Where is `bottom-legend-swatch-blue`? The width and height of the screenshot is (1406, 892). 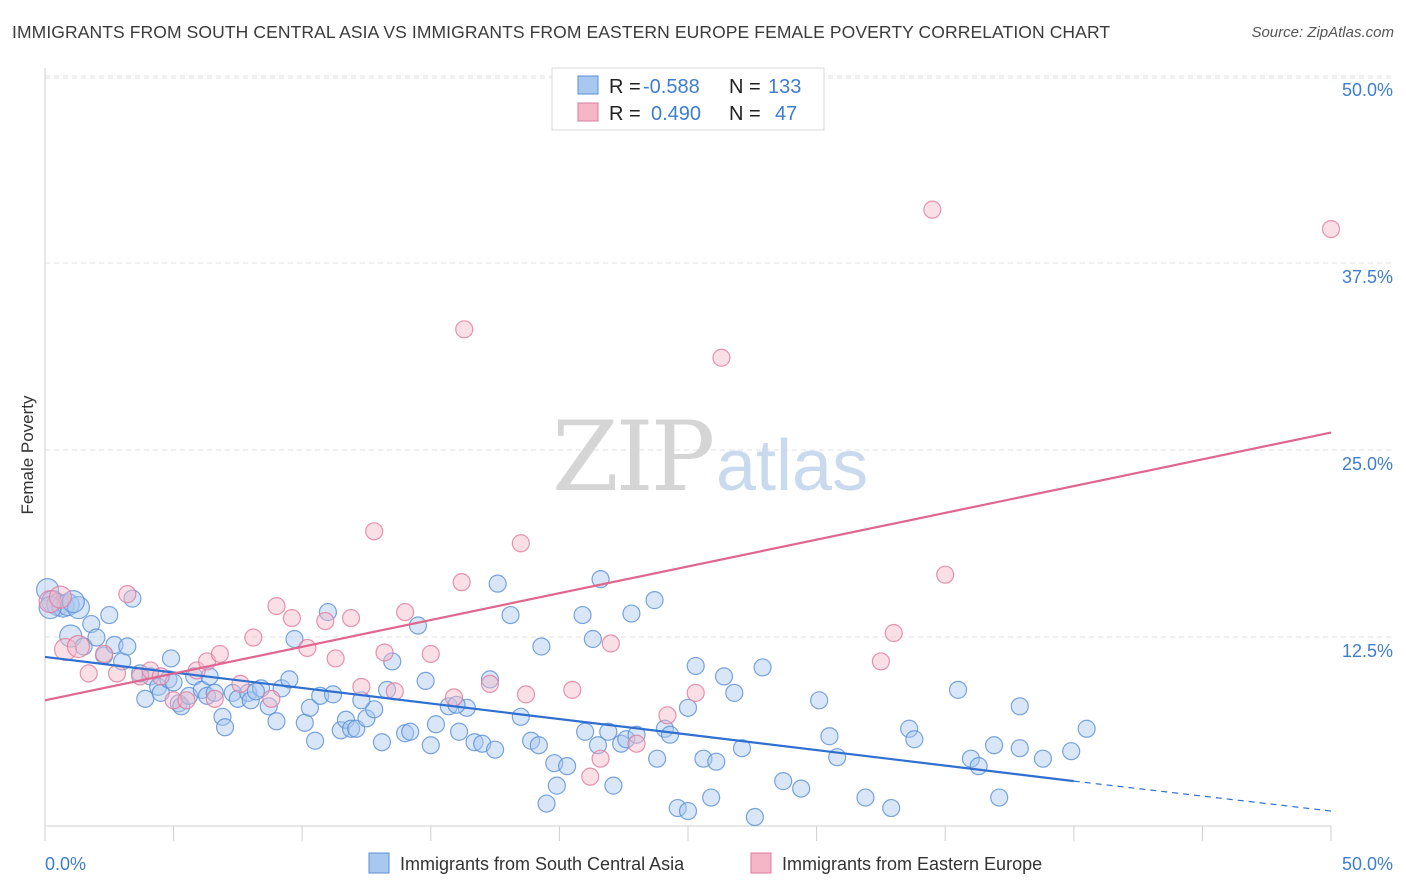 bottom-legend-swatch-blue is located at coordinates (379, 863).